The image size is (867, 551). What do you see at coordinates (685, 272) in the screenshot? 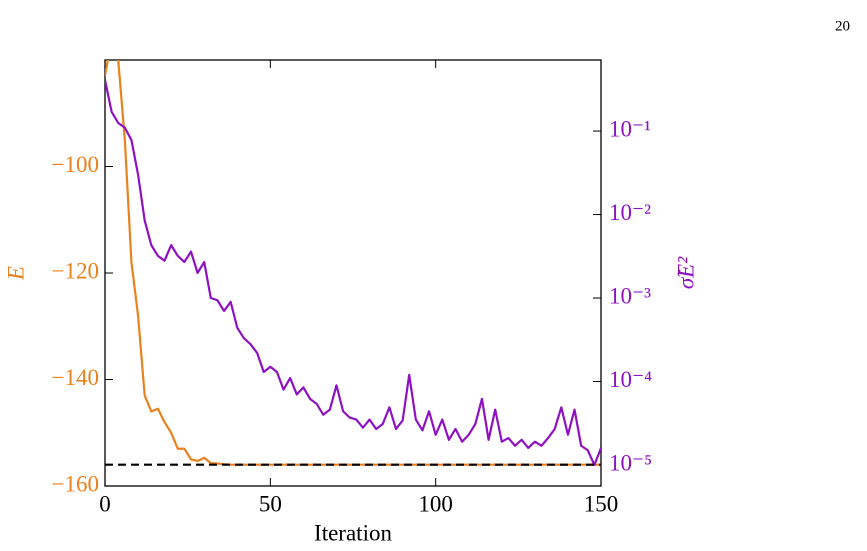
I see `y2-axis-label: σ̃E²` at bounding box center [685, 272].